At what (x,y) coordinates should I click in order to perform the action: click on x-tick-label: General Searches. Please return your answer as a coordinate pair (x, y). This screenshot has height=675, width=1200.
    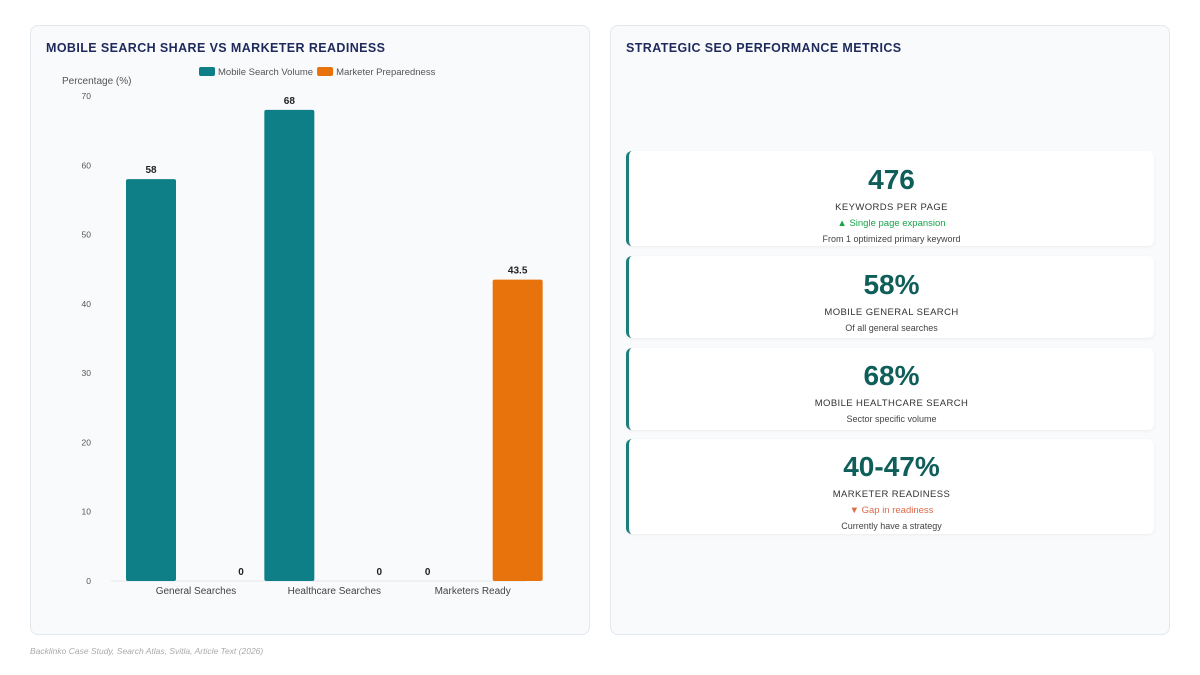
    Looking at the image, I should click on (196, 591).